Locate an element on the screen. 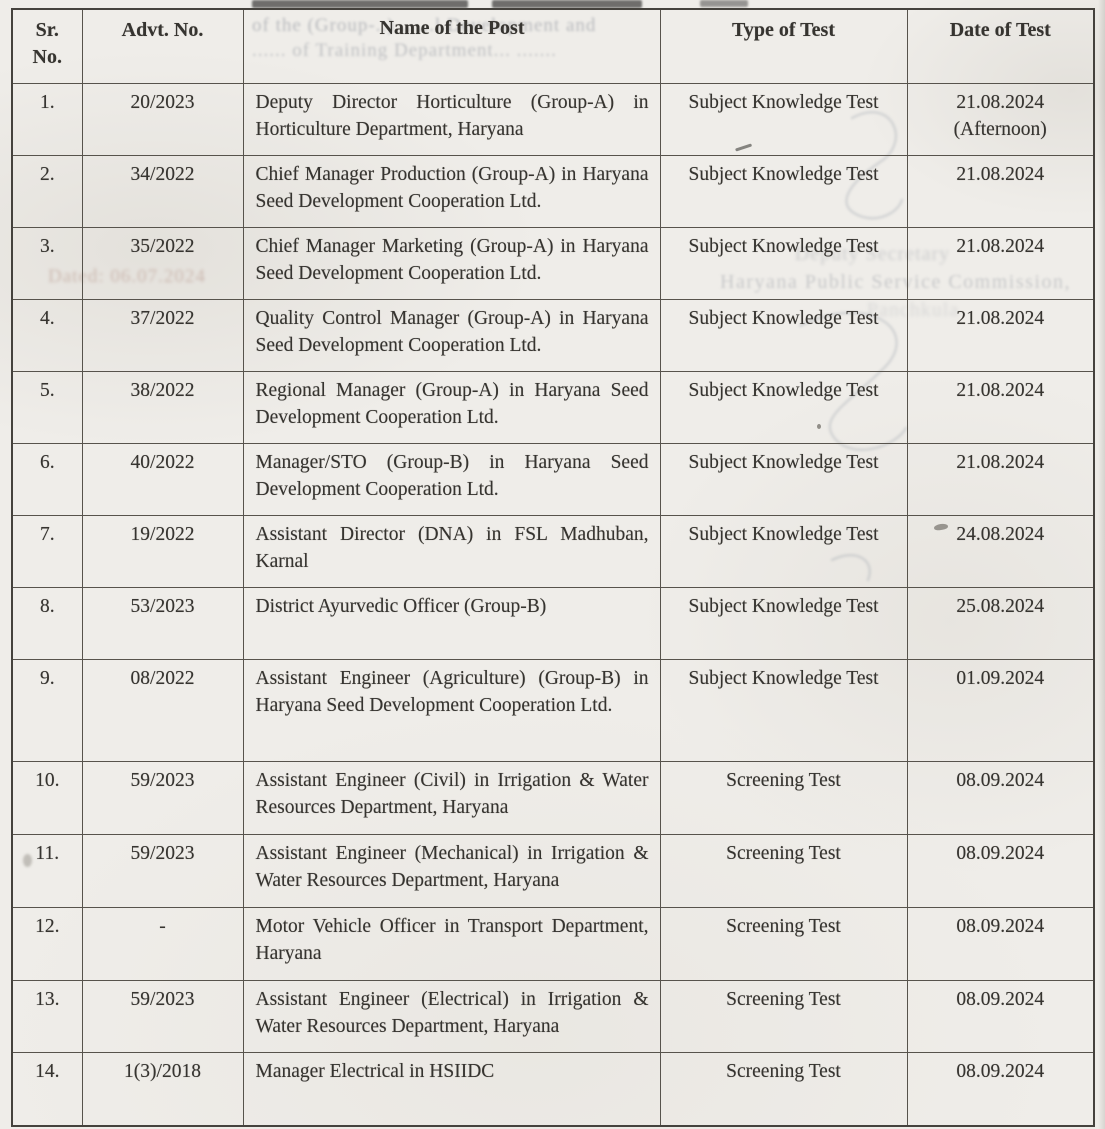 The height and width of the screenshot is (1129, 1105). advt-no-cell: 08/2022 is located at coordinates (162, 710).